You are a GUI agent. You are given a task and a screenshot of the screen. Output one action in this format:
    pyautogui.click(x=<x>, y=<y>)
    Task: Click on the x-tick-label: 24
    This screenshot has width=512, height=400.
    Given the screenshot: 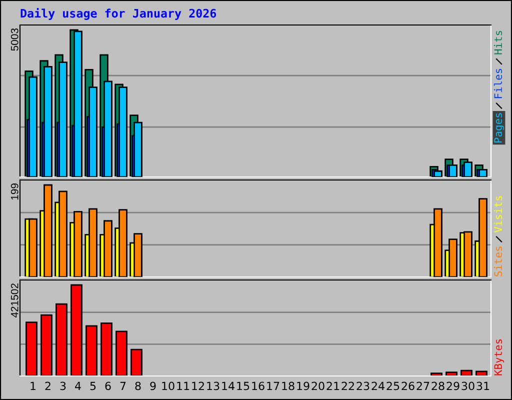 What is the action you would take?
    pyautogui.click(x=378, y=386)
    